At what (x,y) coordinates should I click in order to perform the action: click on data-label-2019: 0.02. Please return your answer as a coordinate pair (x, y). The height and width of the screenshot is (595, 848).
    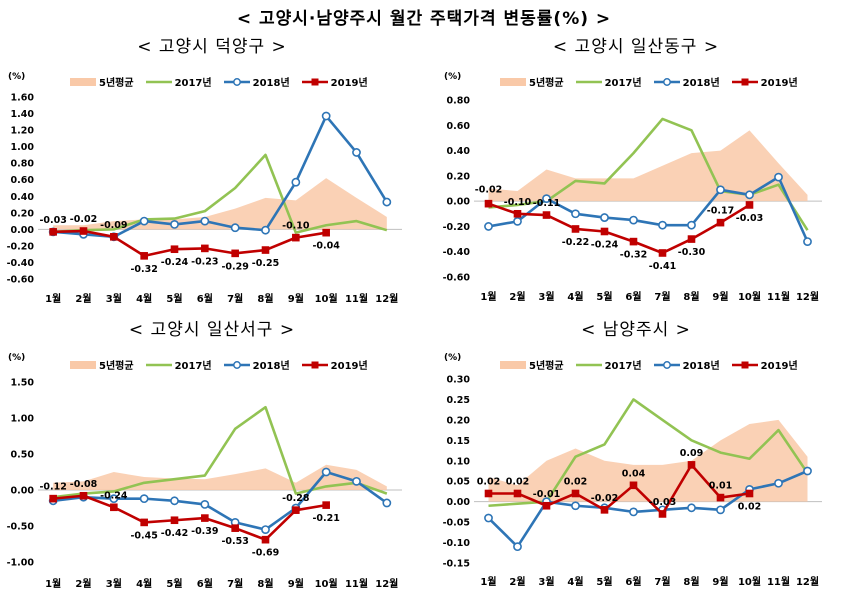
    Looking at the image, I should click on (517, 481).